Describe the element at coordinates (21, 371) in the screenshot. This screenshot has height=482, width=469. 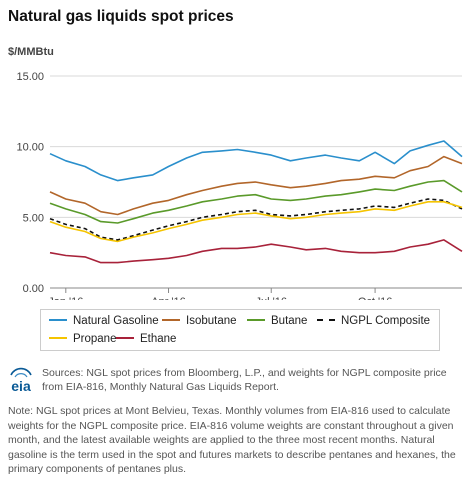
I see `eia-logo-arc-outer` at that location.